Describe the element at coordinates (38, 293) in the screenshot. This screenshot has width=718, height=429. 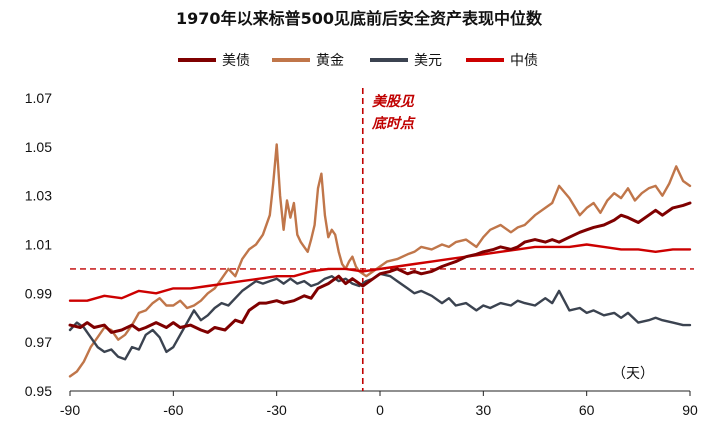
I see `y-tick-label: 0.99` at that location.